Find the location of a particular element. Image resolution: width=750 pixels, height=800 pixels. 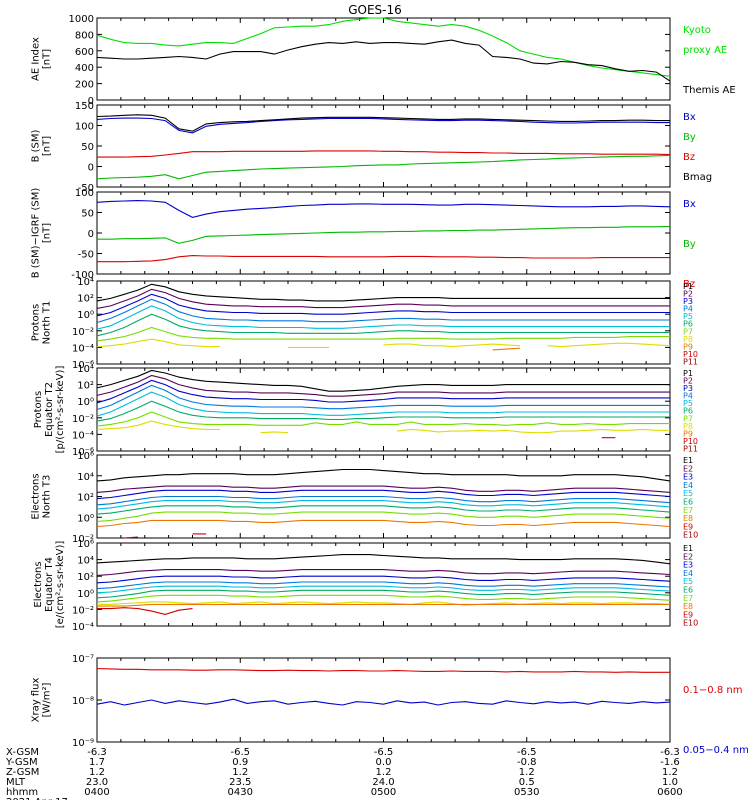

legend-entry: 0.1−0.8 nm is located at coordinates (712, 690).